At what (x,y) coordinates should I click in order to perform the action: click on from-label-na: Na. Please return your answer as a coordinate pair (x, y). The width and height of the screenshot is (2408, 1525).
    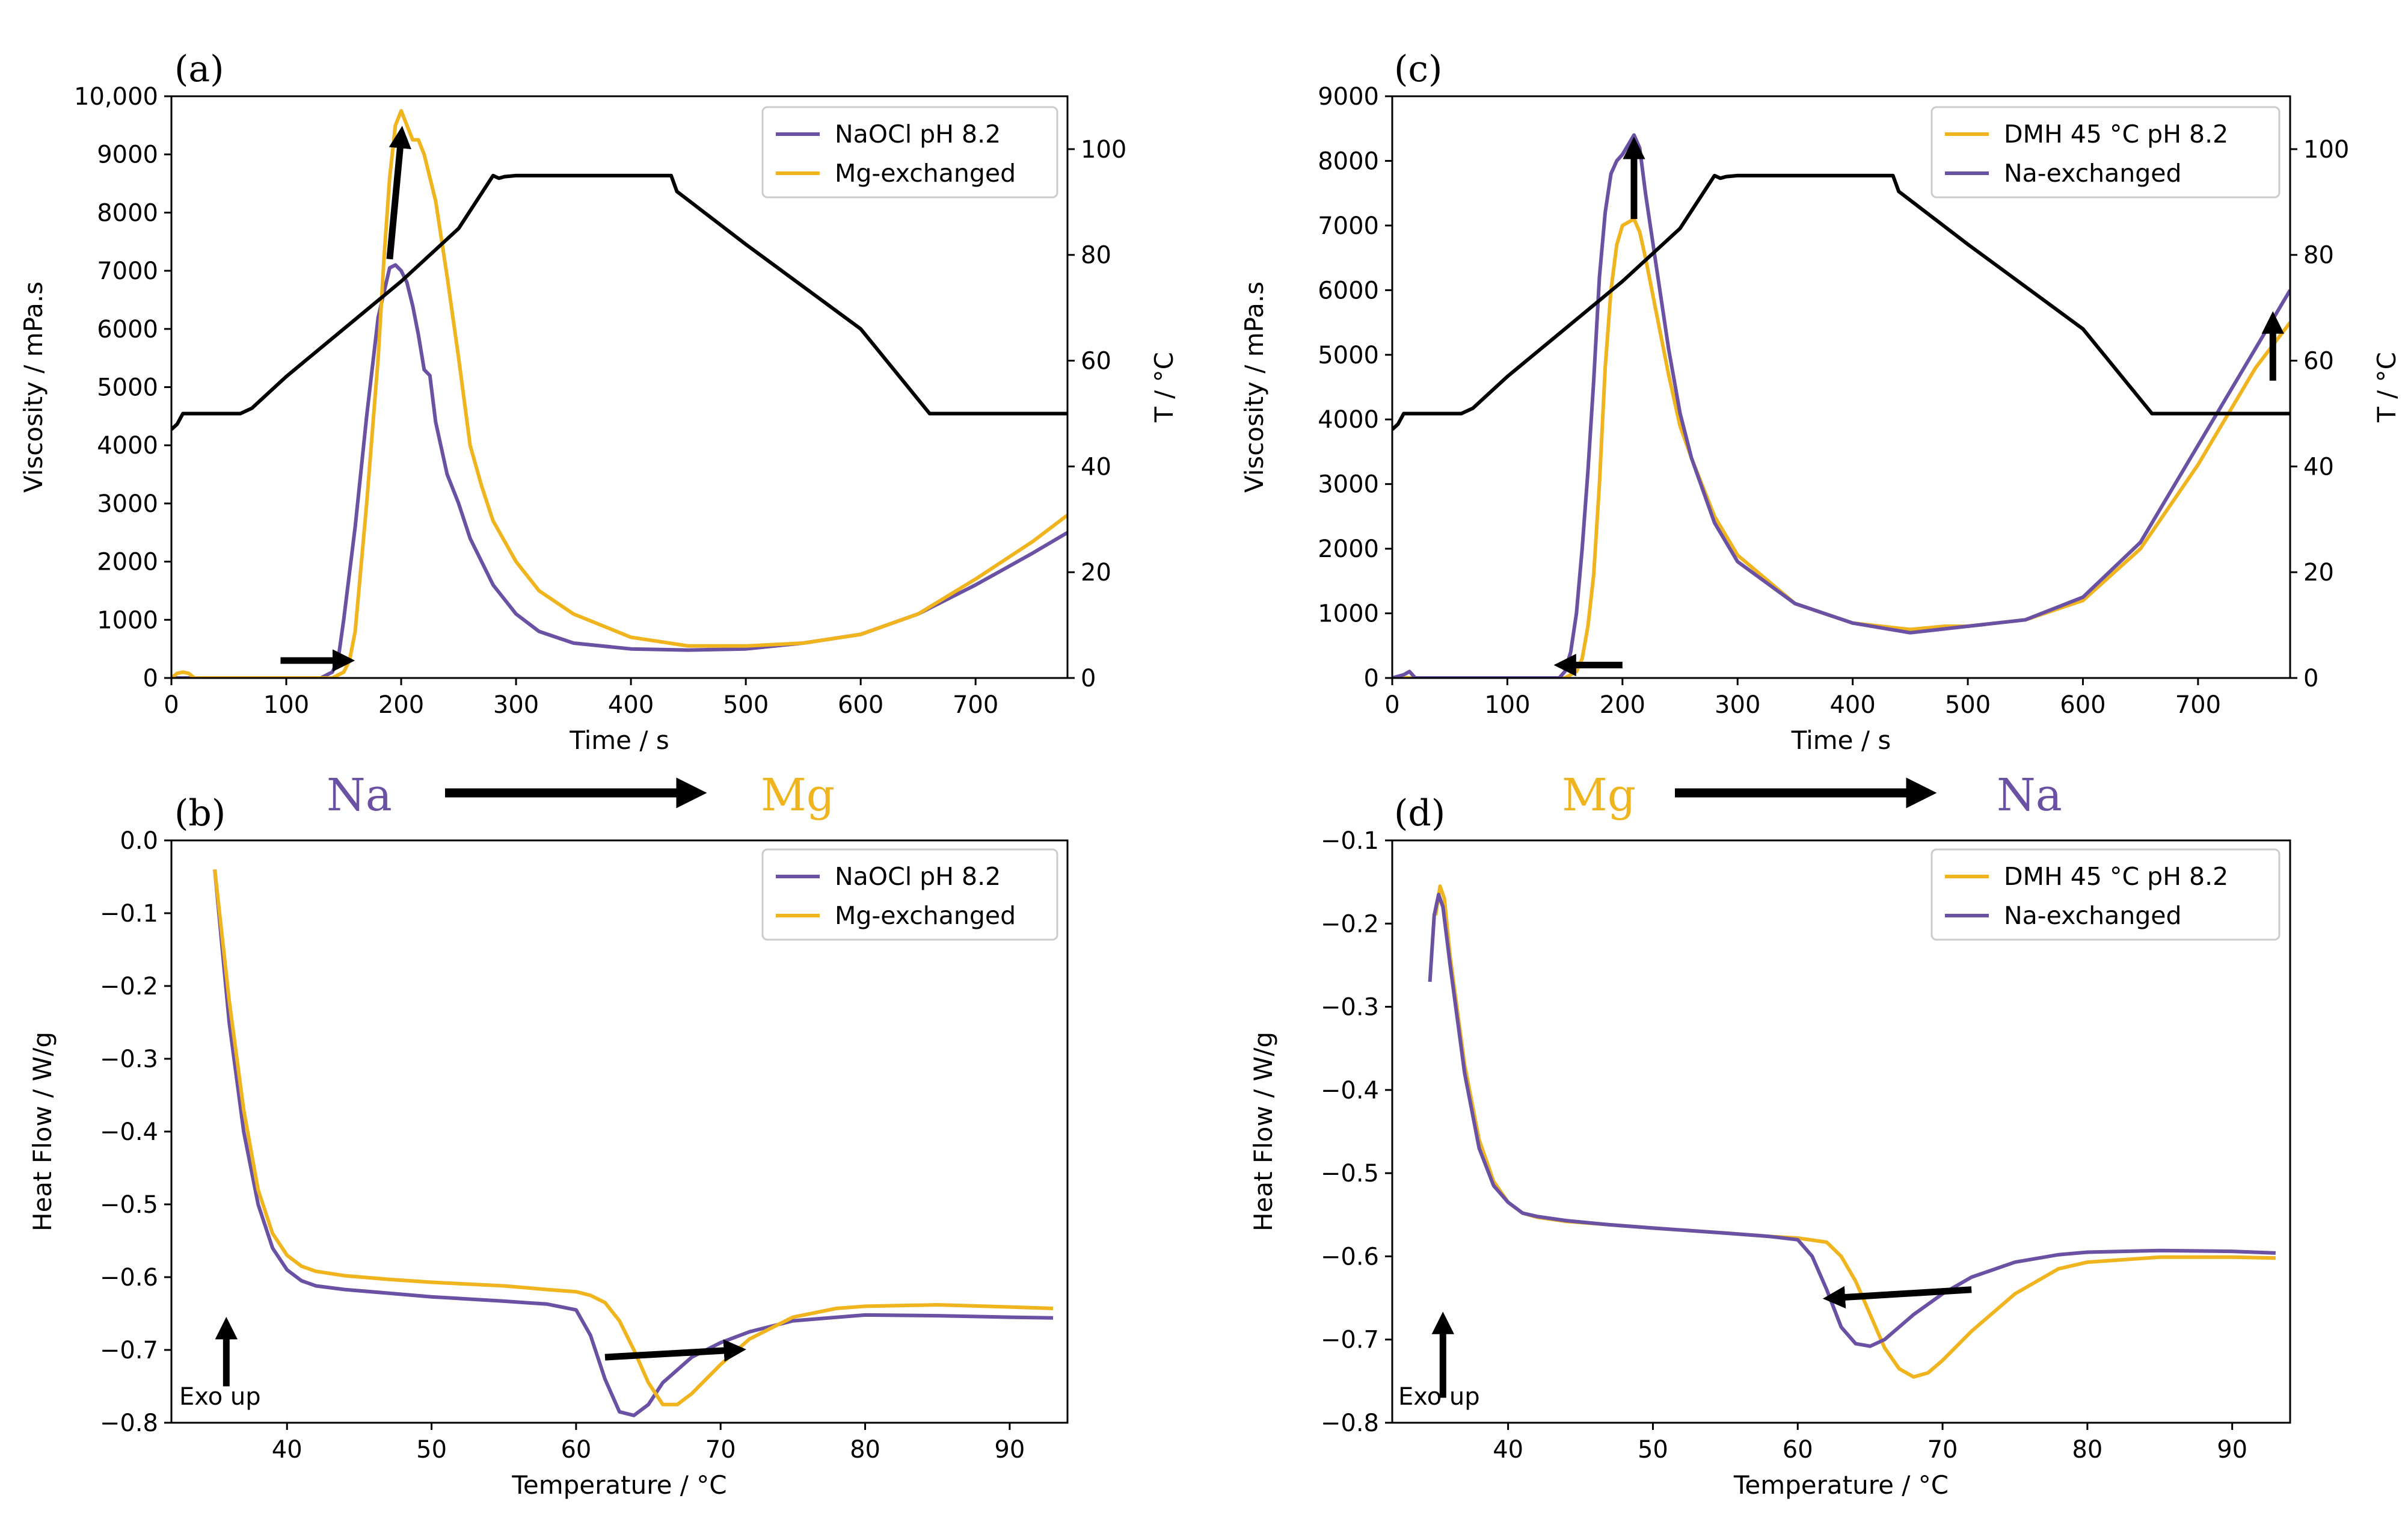
    Looking at the image, I should click on (359, 795).